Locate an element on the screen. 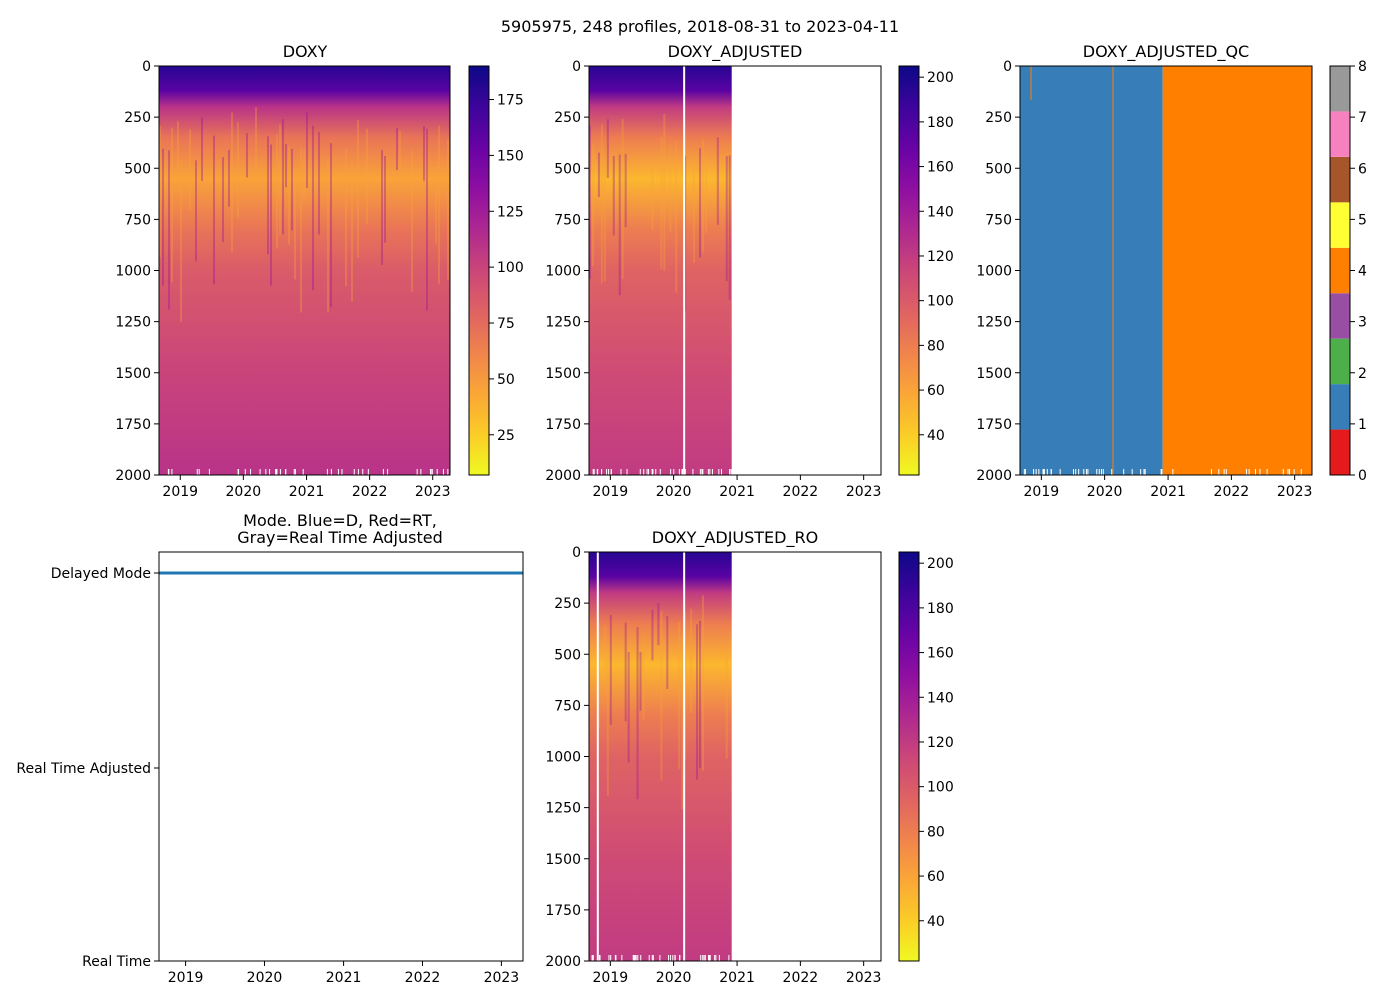 This screenshot has height=1000, width=1400. colorbar-tick-label: 180 is located at coordinates (940, 609).